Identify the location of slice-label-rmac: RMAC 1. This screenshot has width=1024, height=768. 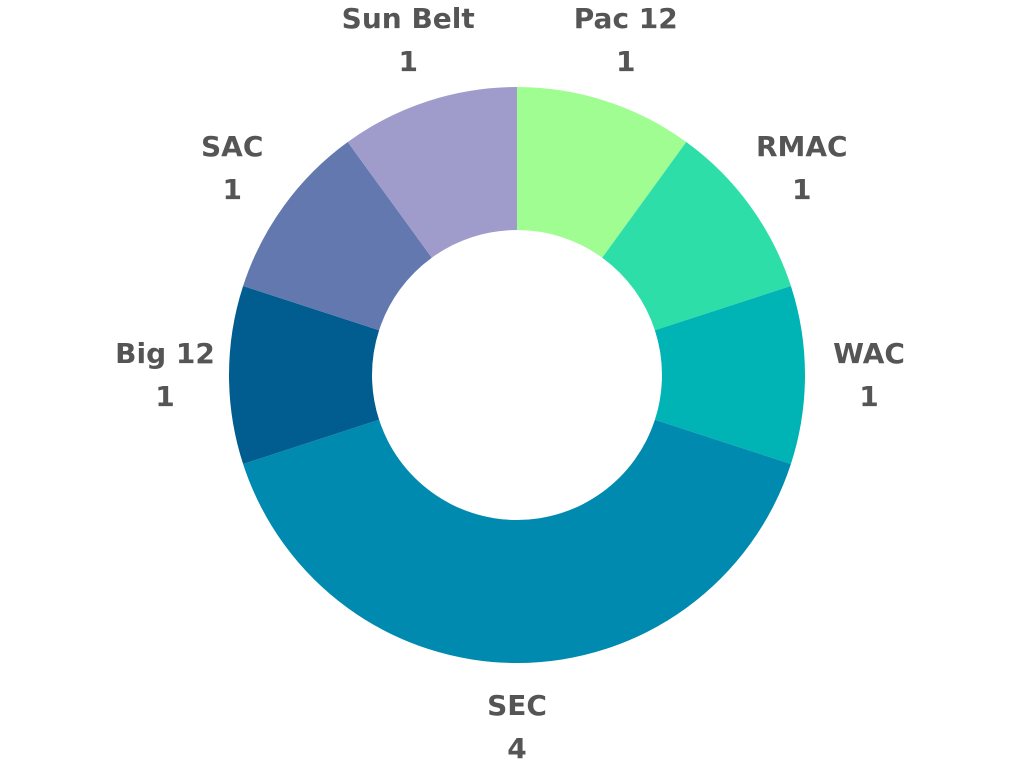
(802, 168).